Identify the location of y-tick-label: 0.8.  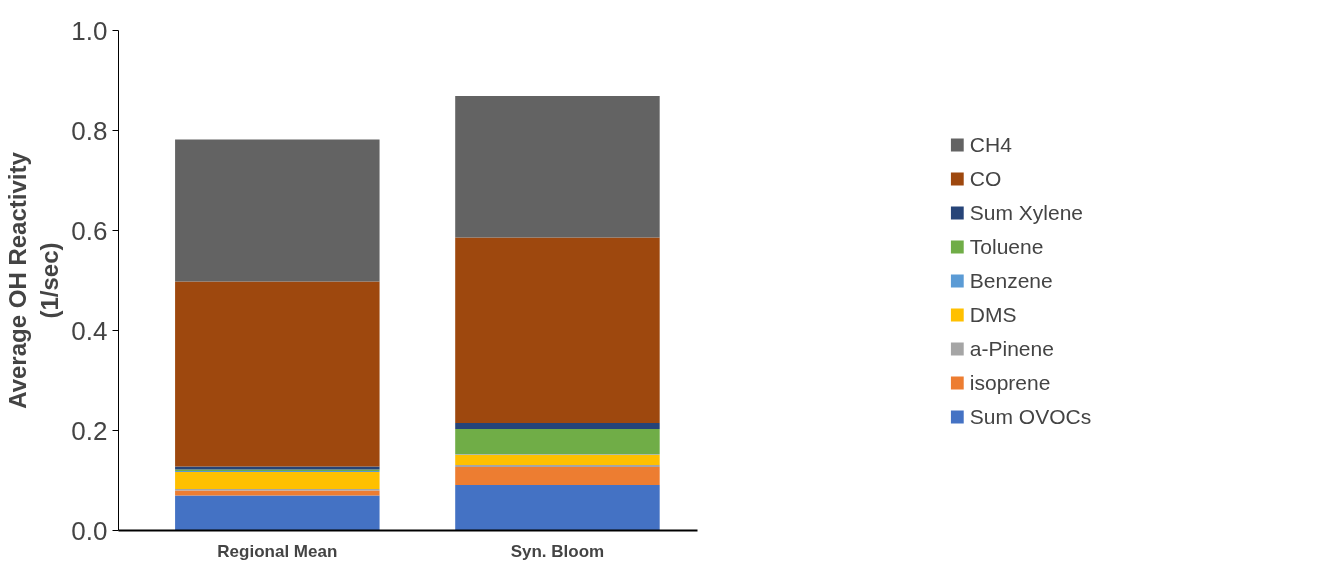
(89, 130).